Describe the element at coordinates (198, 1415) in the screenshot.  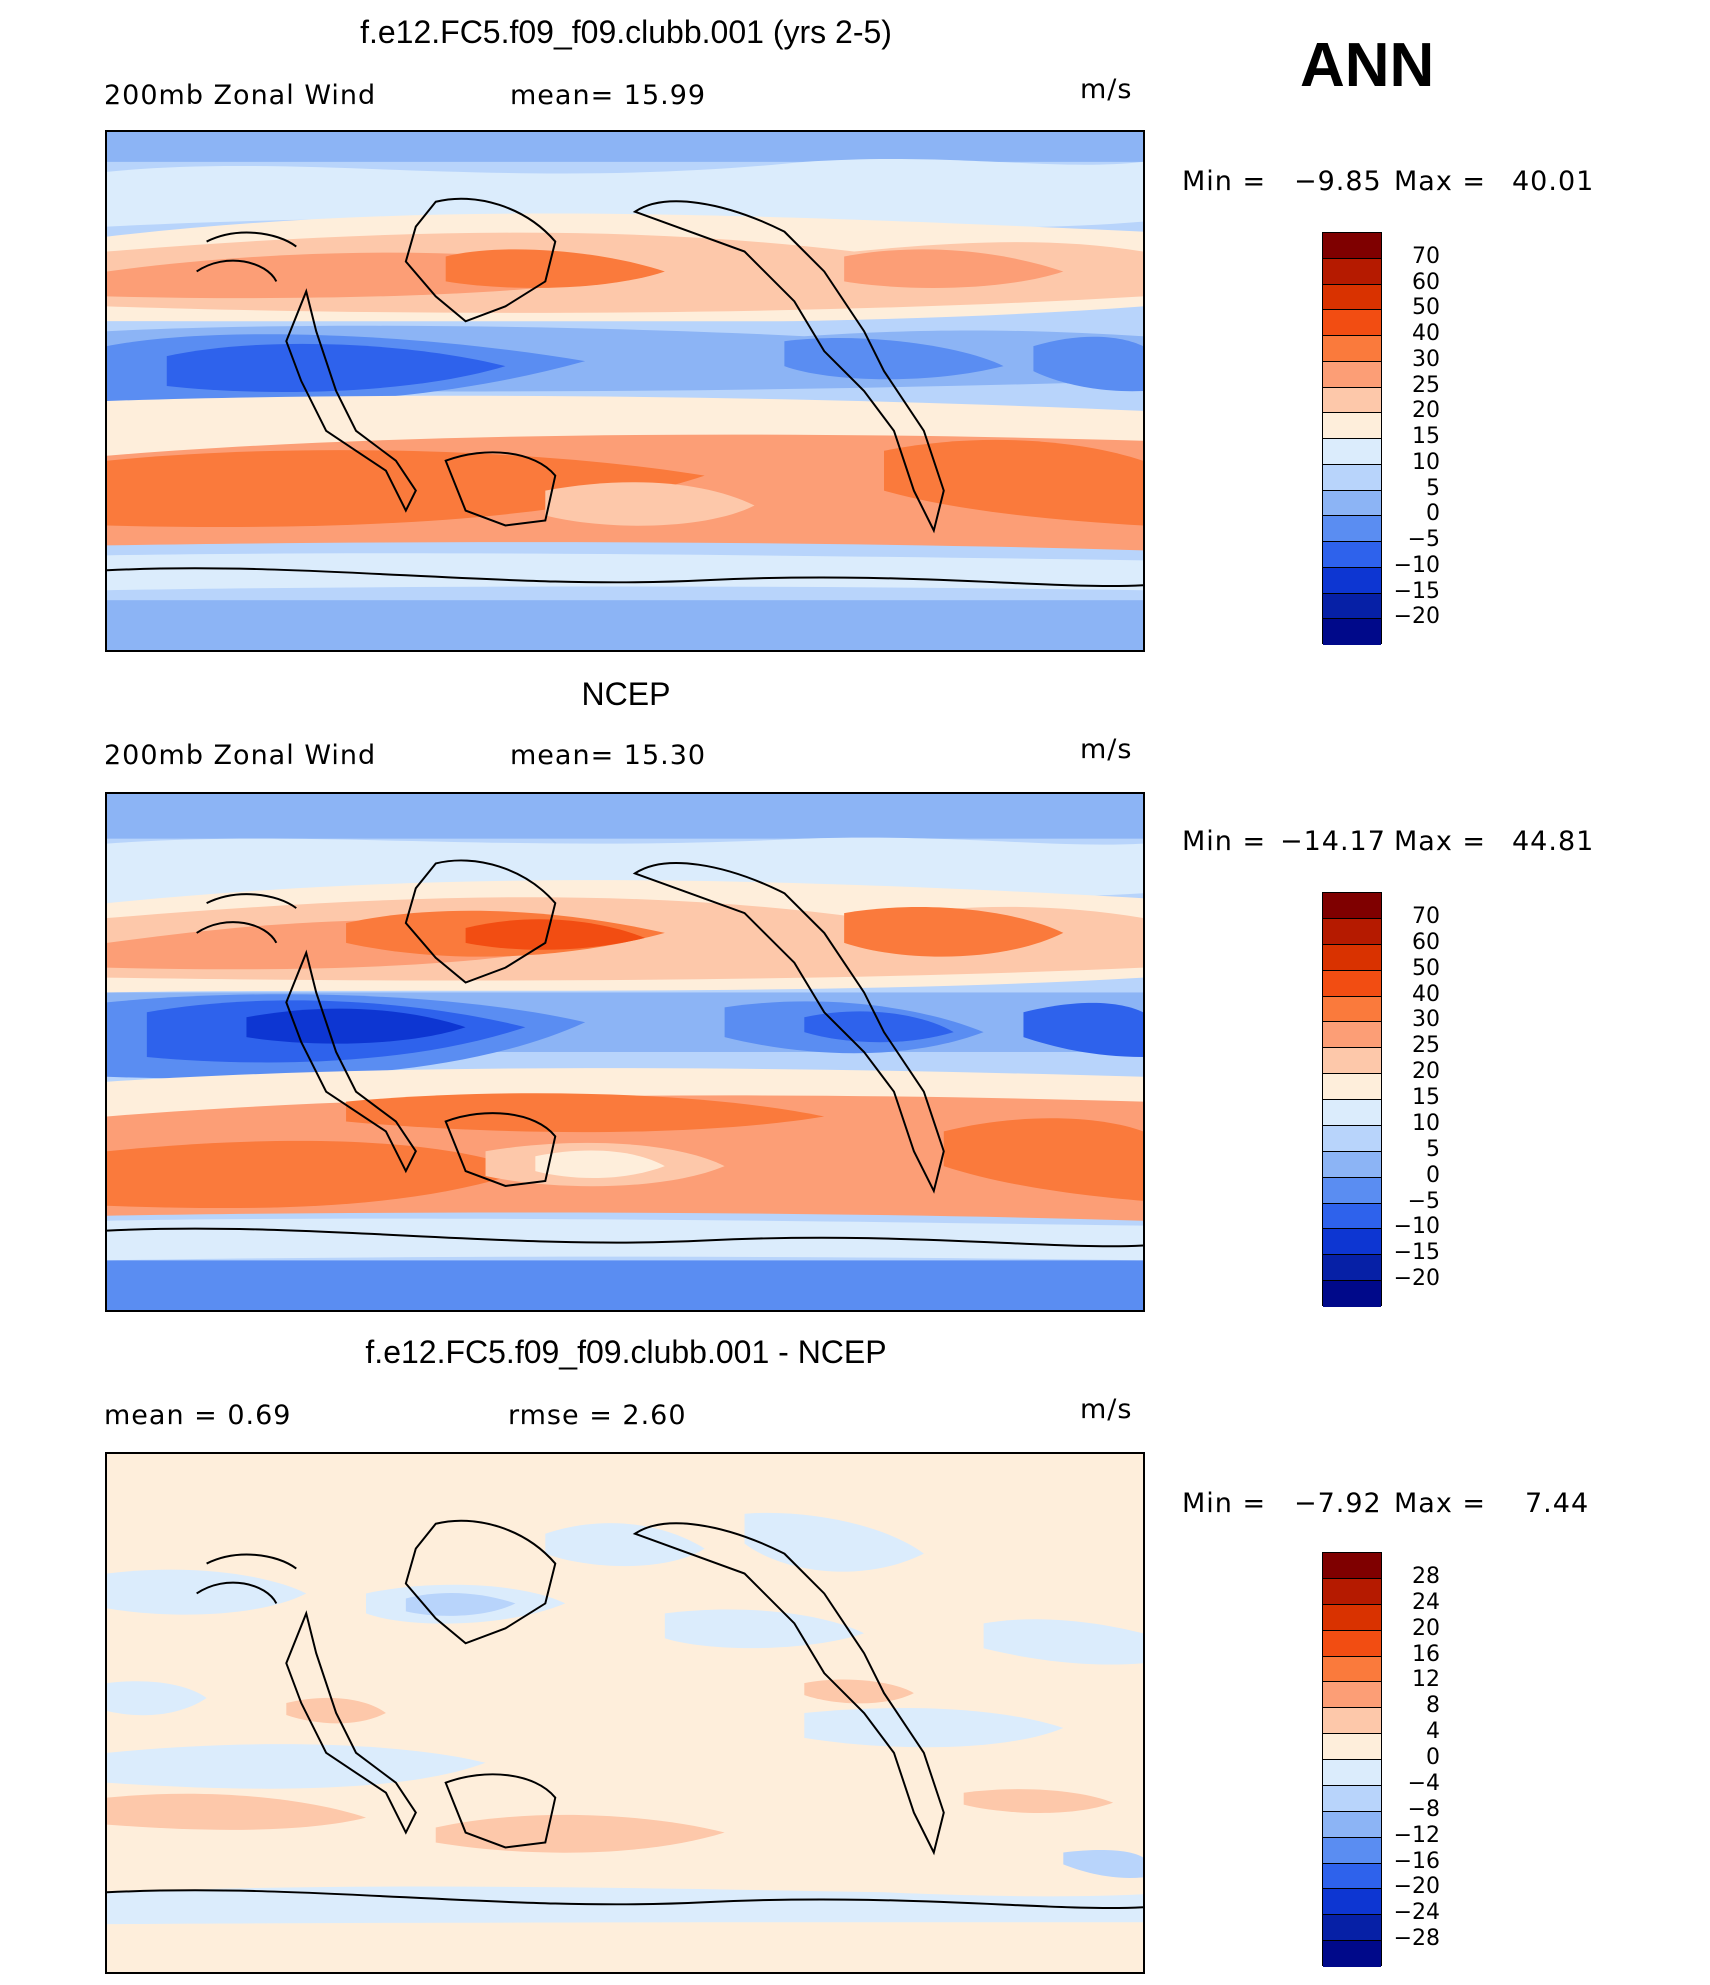
I see `panel-3-mean: mean = 0.69` at that location.